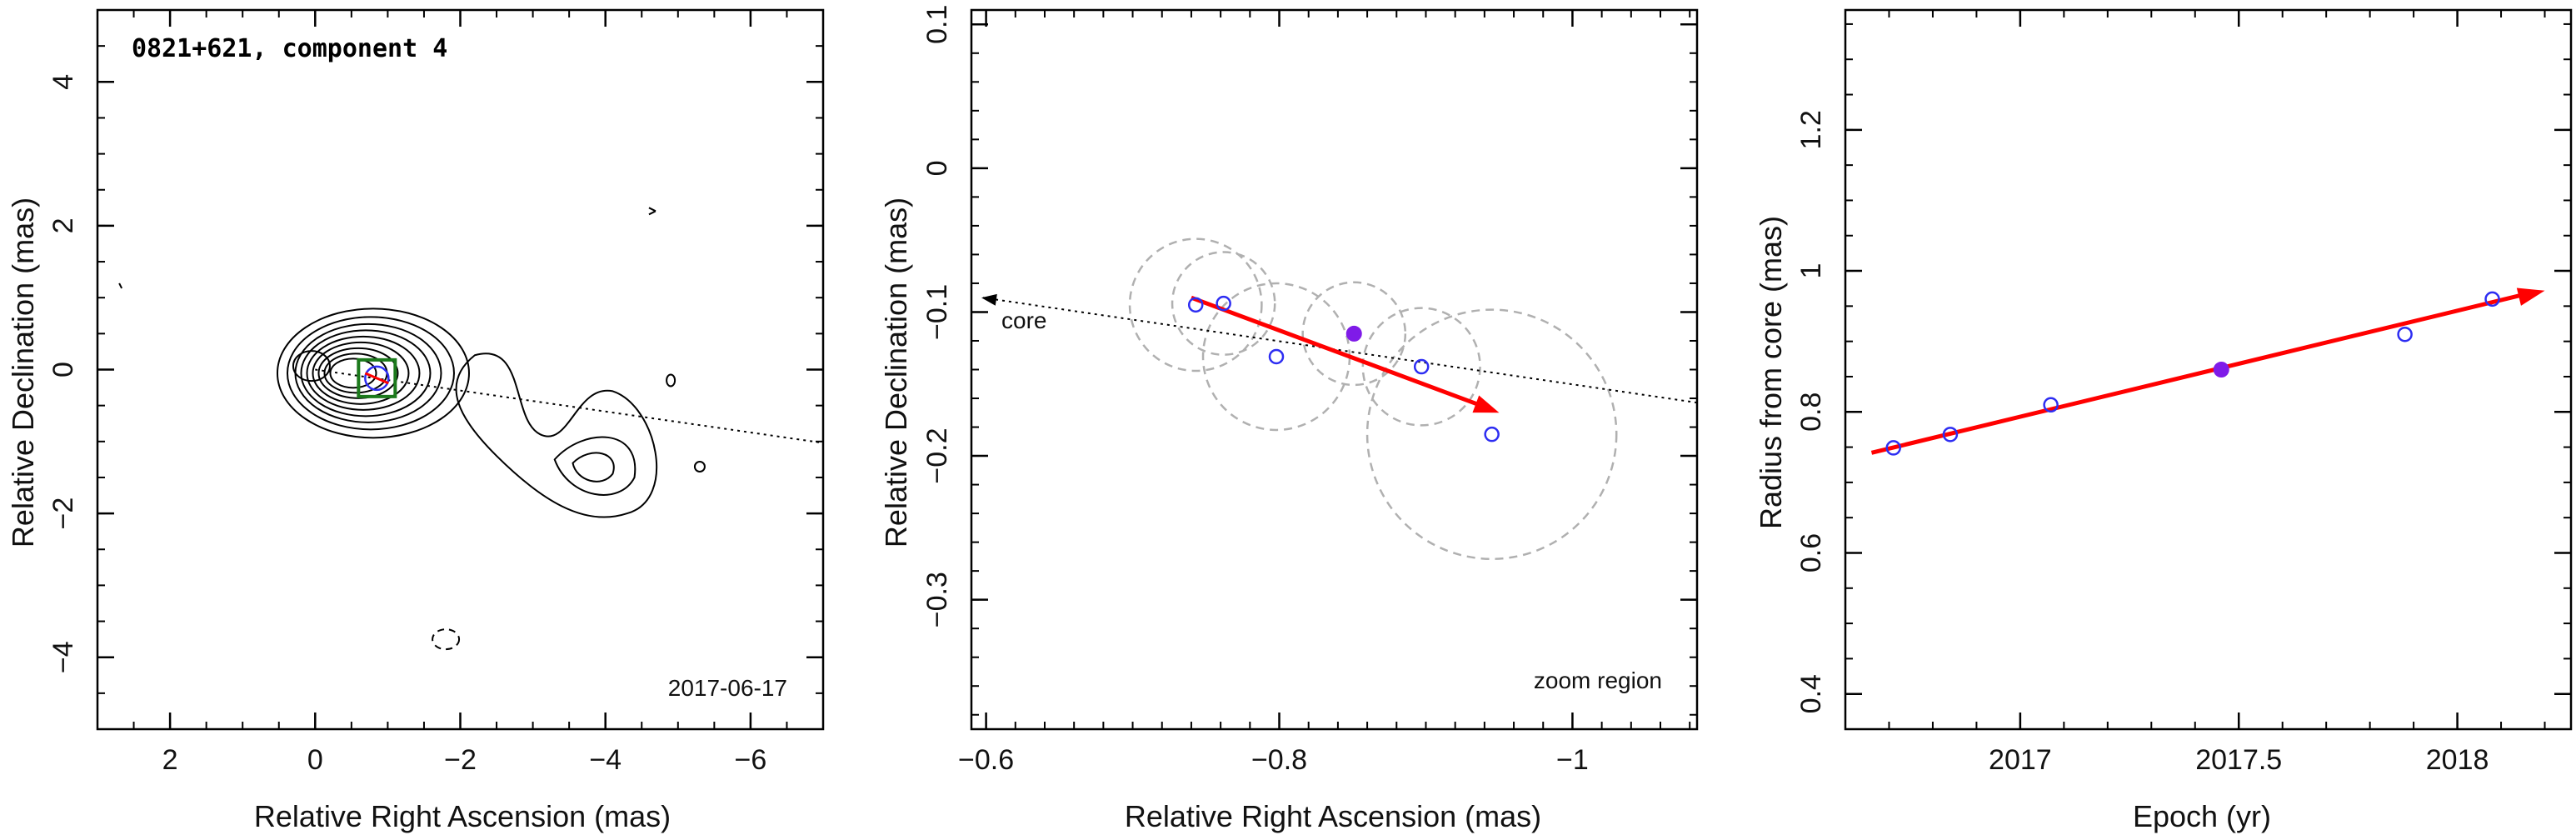 This screenshot has width=2576, height=840. What do you see at coordinates (727, 688) in the screenshot?
I see `panel1-date-label: 2017-06-17` at bounding box center [727, 688].